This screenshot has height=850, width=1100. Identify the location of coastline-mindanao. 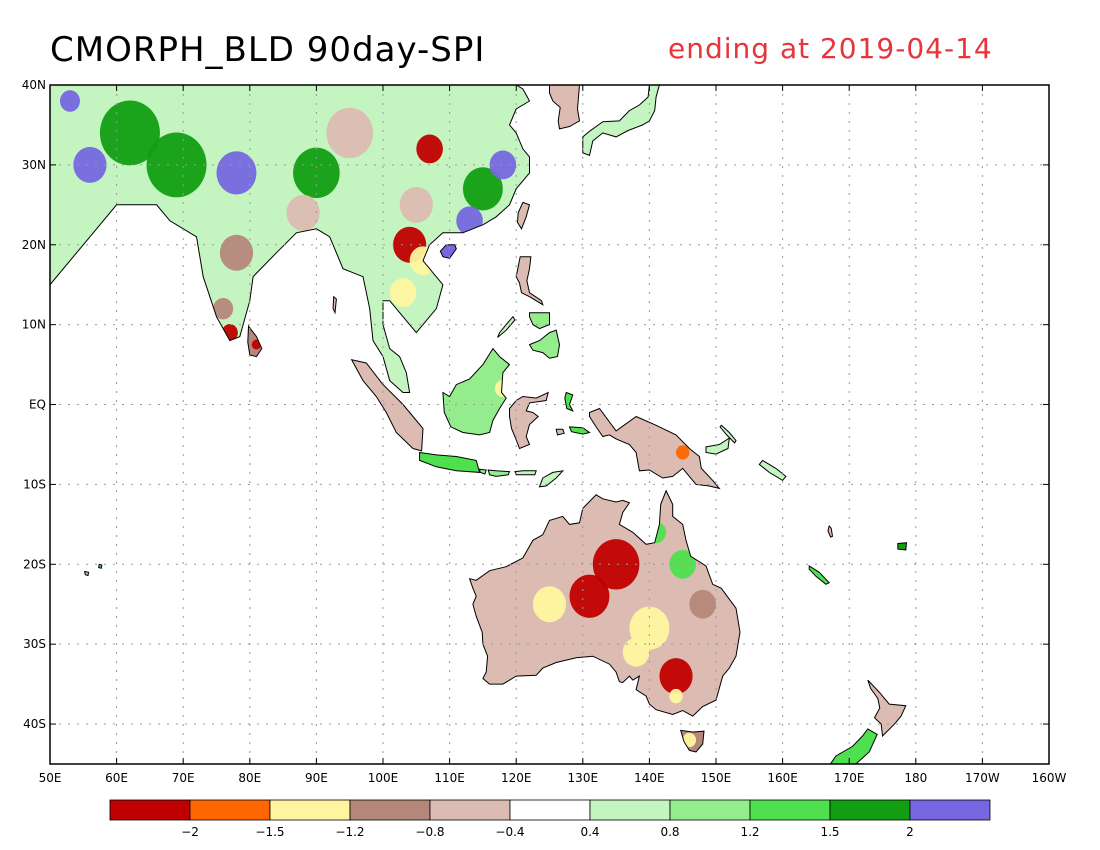
(544, 344).